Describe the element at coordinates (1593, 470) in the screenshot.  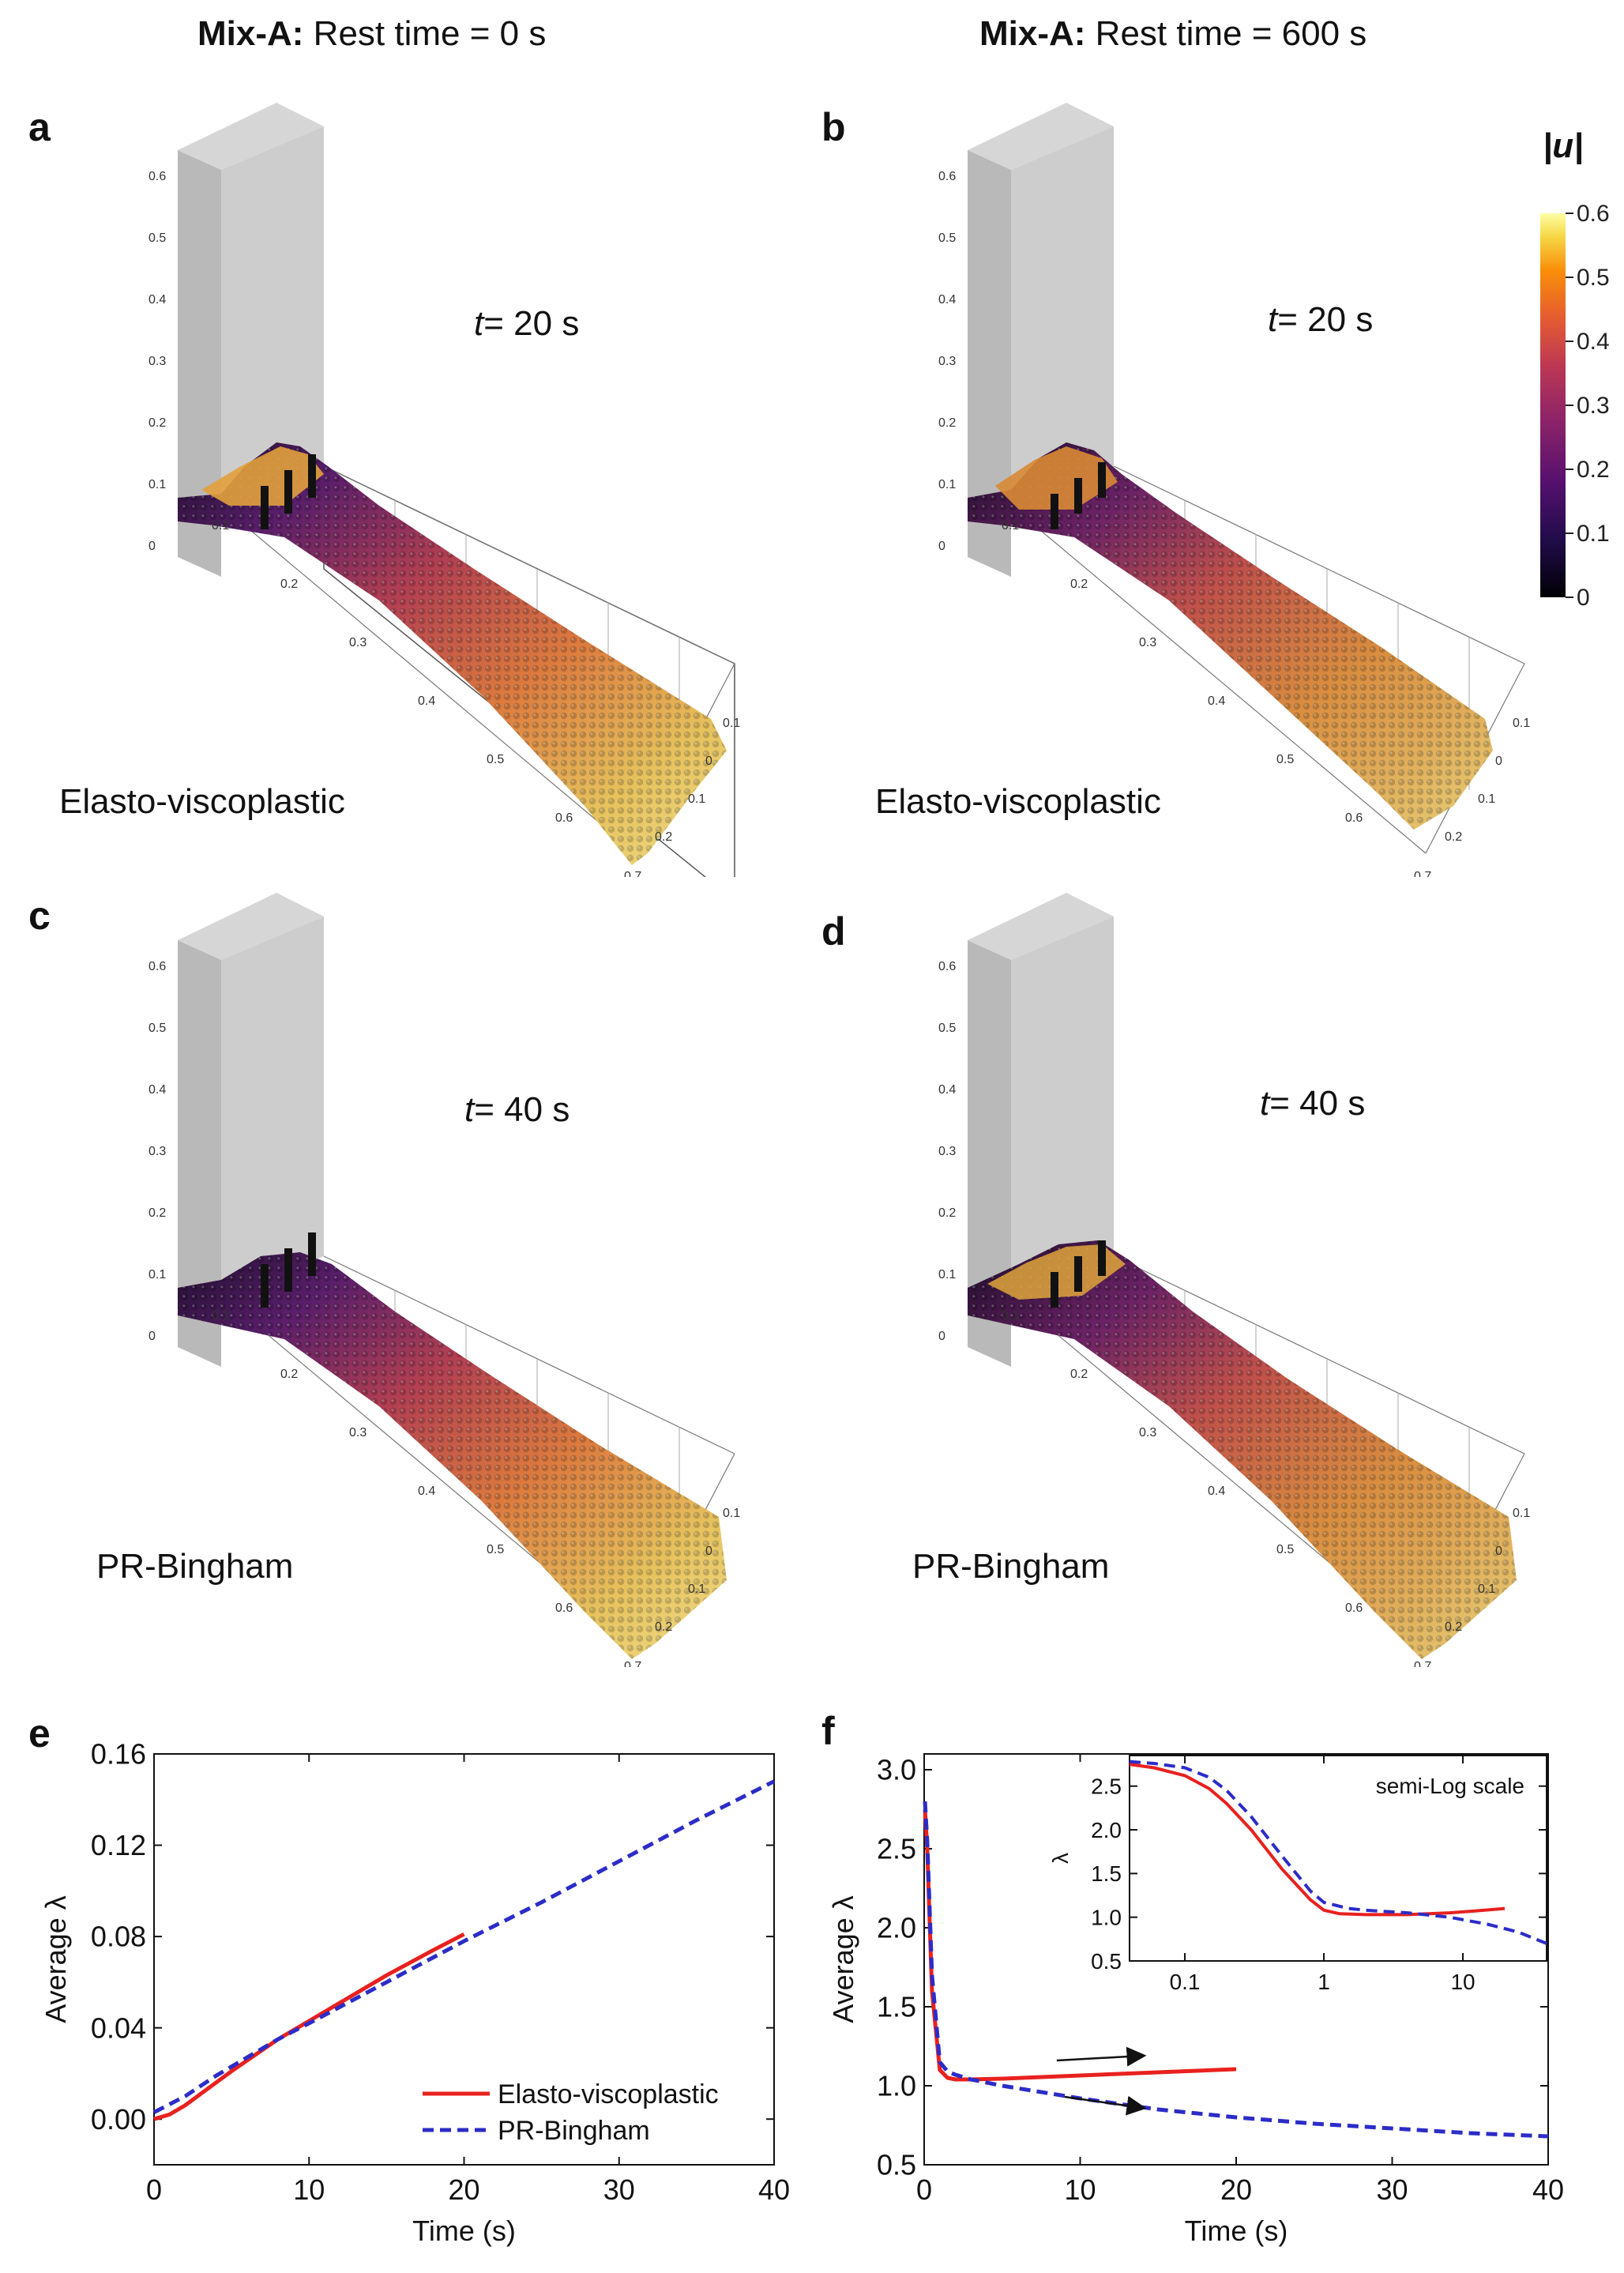
I see `colorbar-tick-4: 0.2` at that location.